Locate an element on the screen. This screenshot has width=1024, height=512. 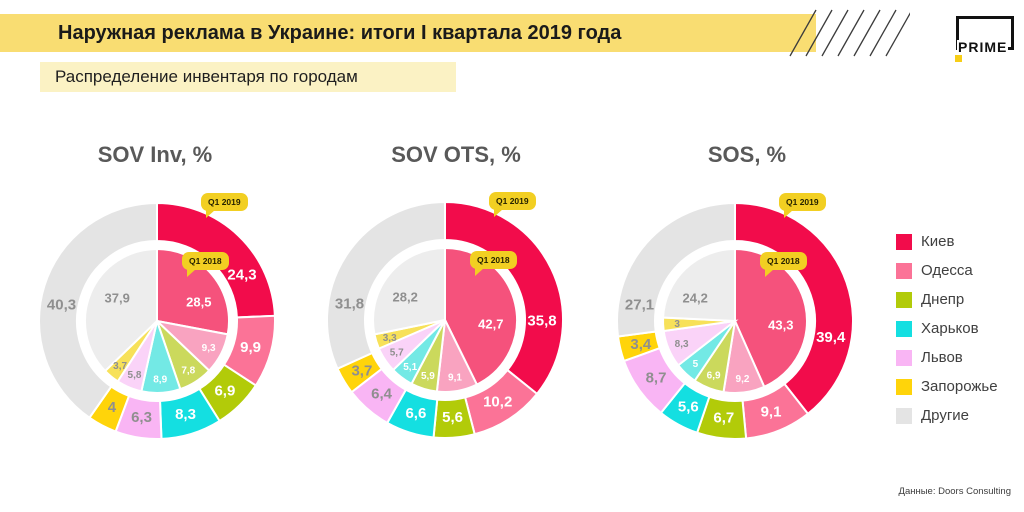
label-outer-Одесса: 10,2 is located at coordinates (497, 402).